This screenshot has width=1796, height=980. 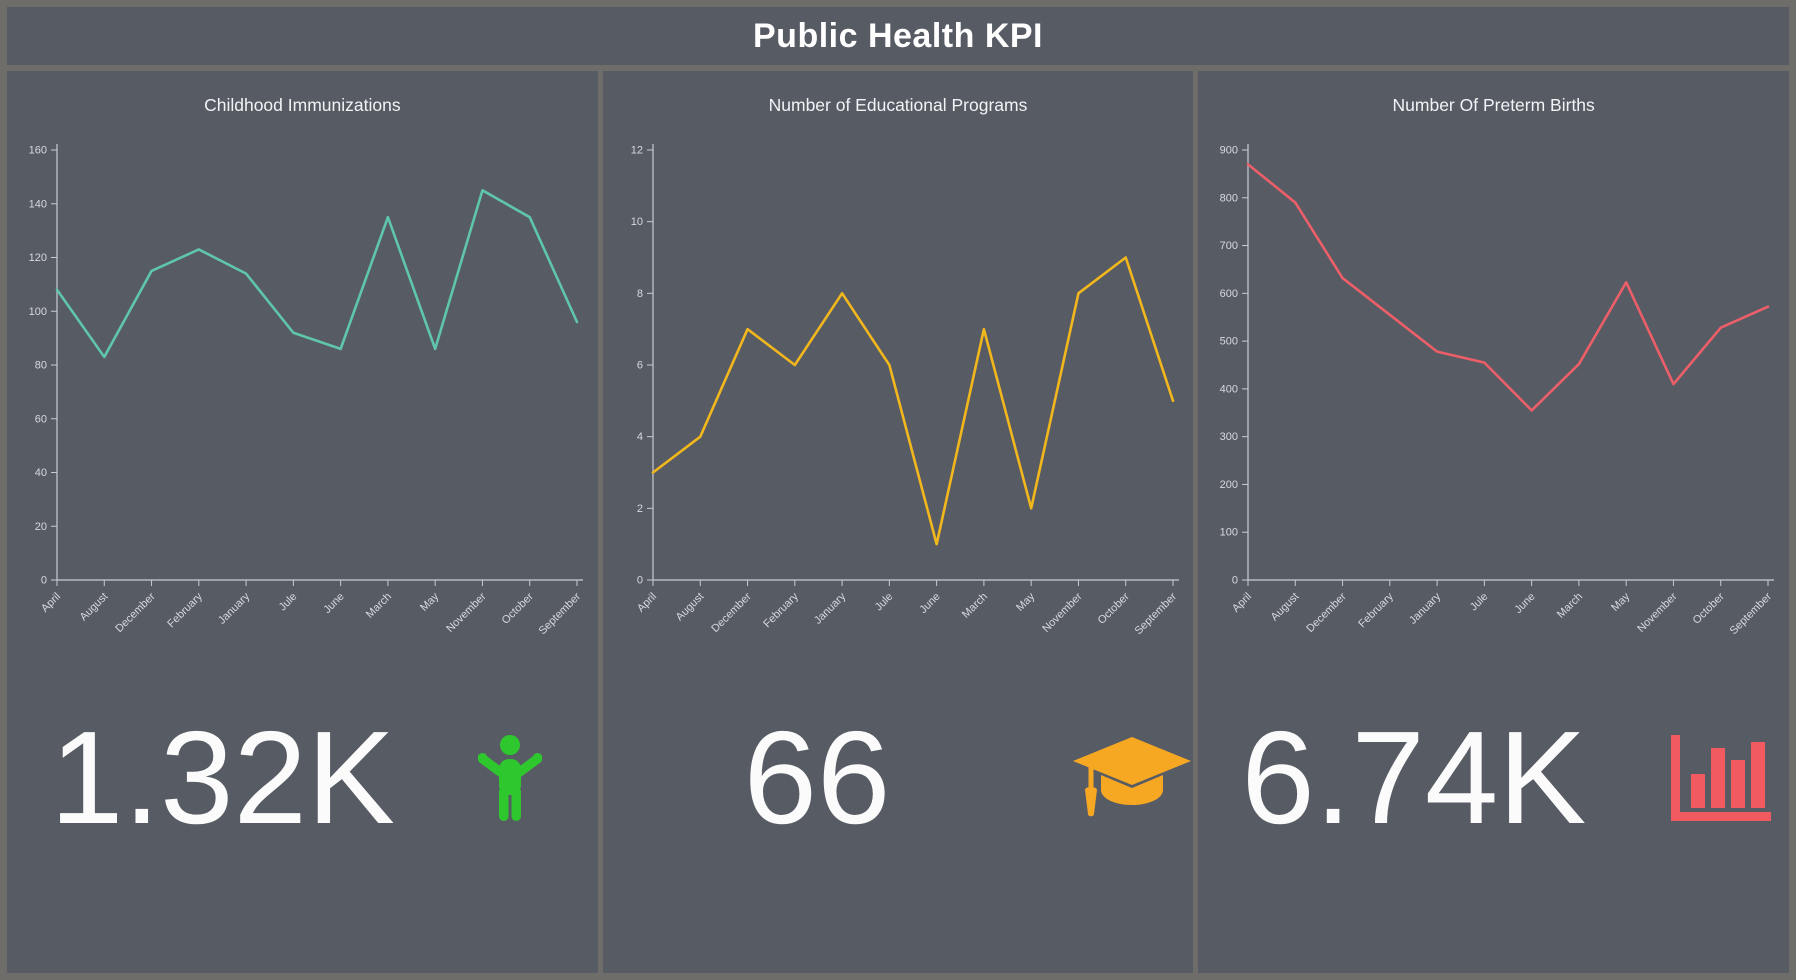 What do you see at coordinates (1493, 105) in the screenshot?
I see `chart-title: Number Of Preterm Births` at bounding box center [1493, 105].